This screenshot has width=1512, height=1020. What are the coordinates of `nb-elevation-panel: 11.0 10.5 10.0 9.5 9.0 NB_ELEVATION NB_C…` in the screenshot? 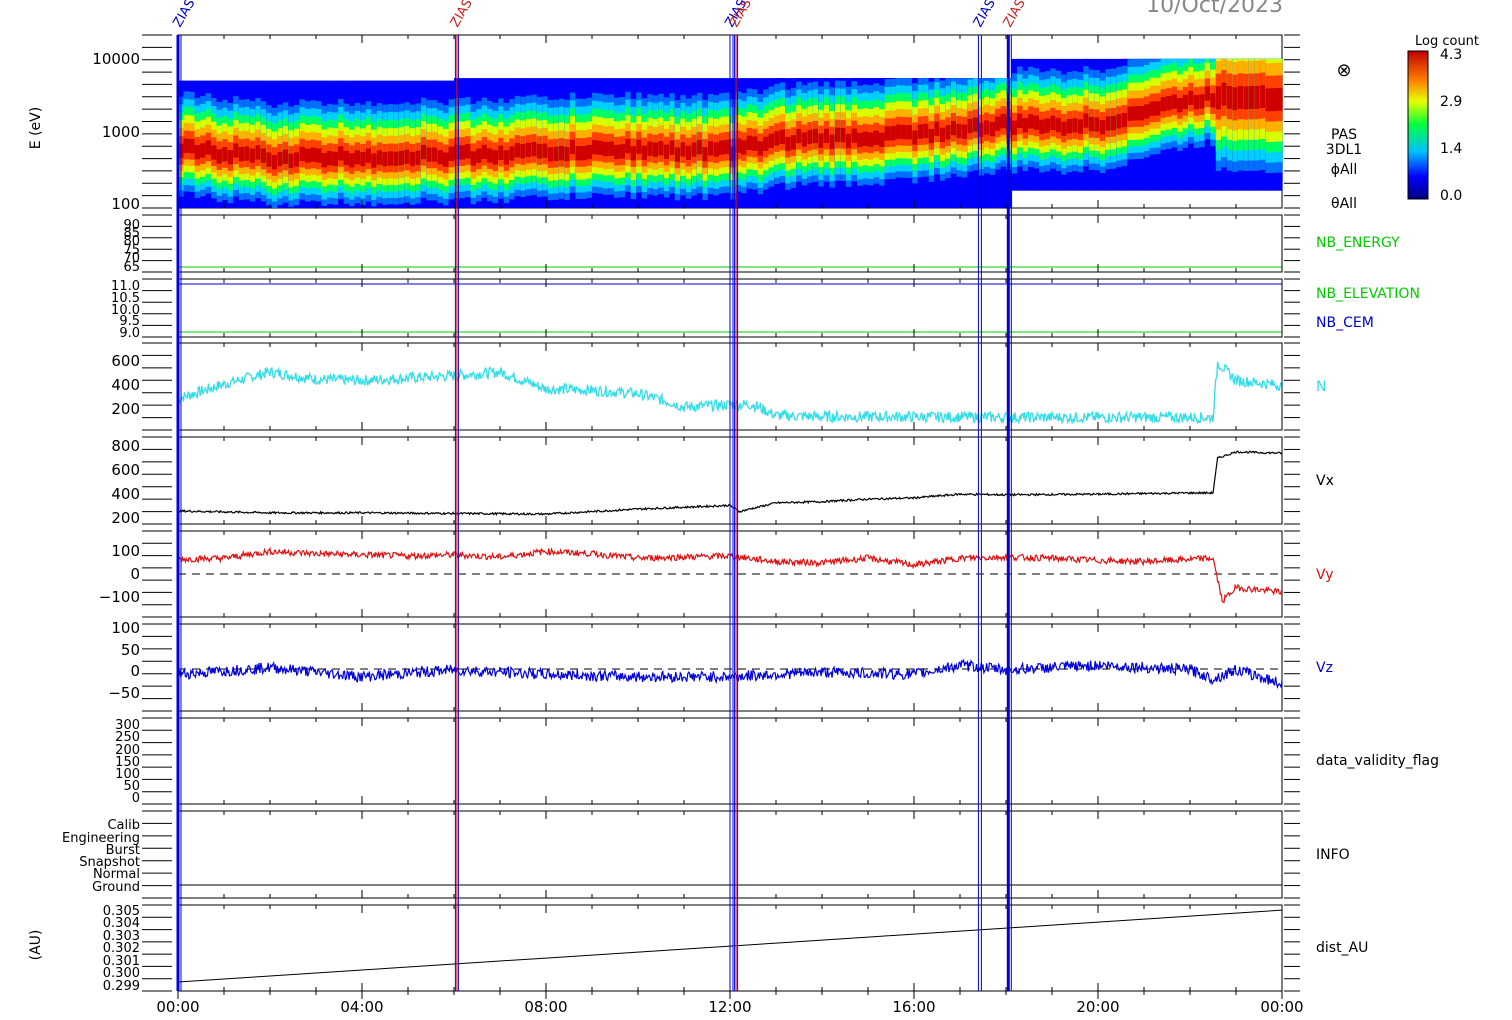 It's located at (765, 309).